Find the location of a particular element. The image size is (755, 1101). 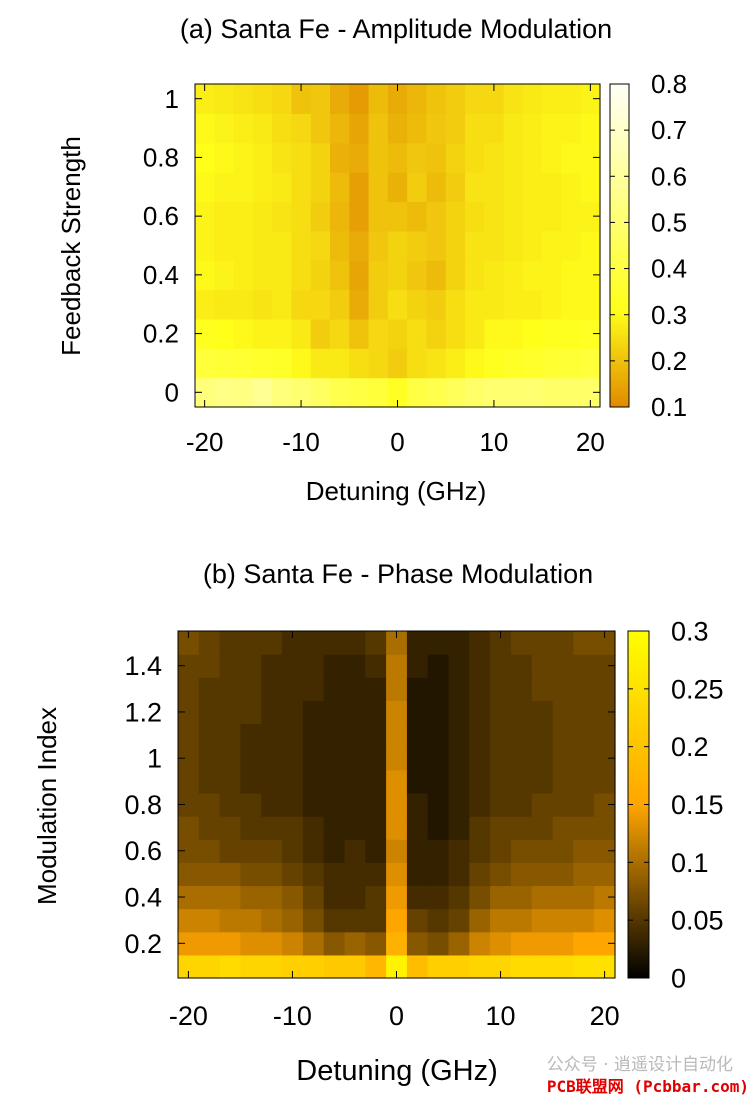

colorbar-tick-label: 0.15 is located at coordinates (697, 805).